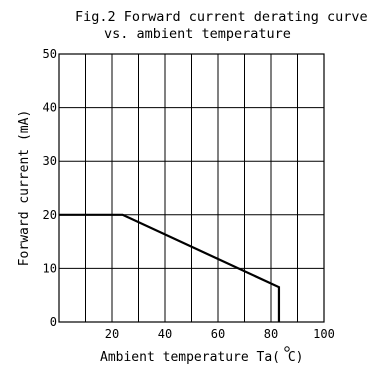 This screenshot has width=386, height=369. Describe the element at coordinates (50, 188) in the screenshot. I see `y-tick-labels: 0 10 20 30 40 50` at that location.